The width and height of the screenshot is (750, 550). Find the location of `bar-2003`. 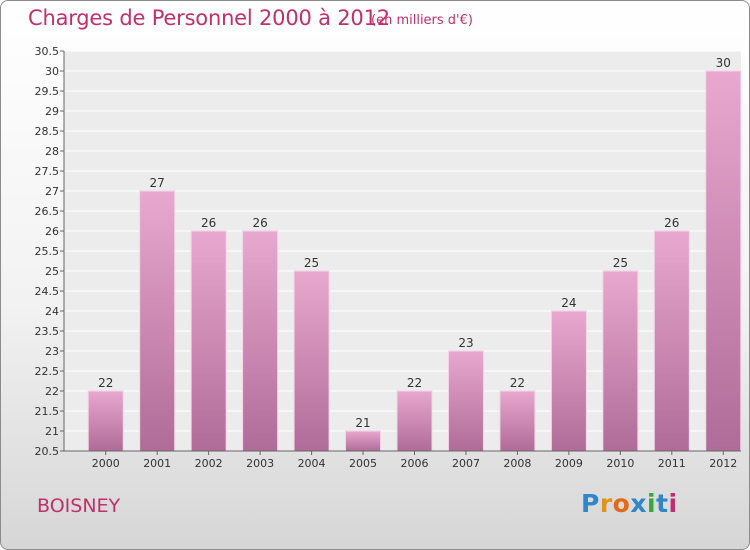

bar-2003 is located at coordinates (260, 341).